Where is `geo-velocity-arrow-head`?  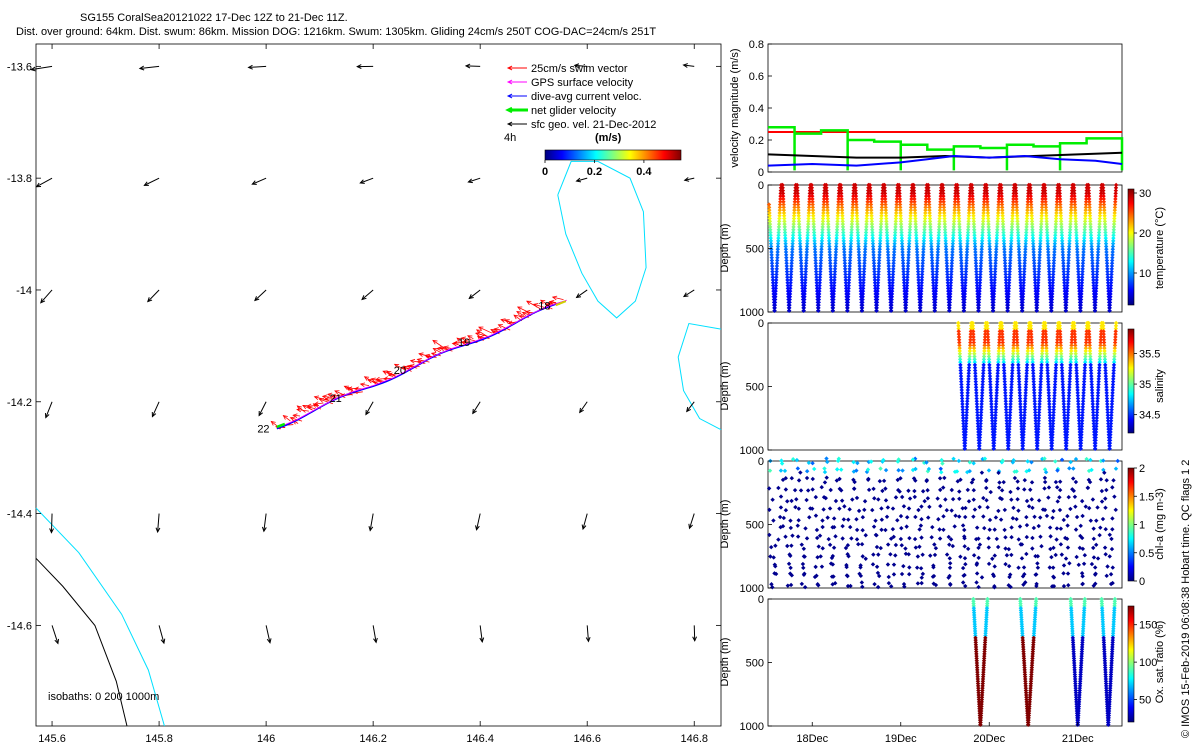 geo-velocity-arrow-head is located at coordinates (367, 412).